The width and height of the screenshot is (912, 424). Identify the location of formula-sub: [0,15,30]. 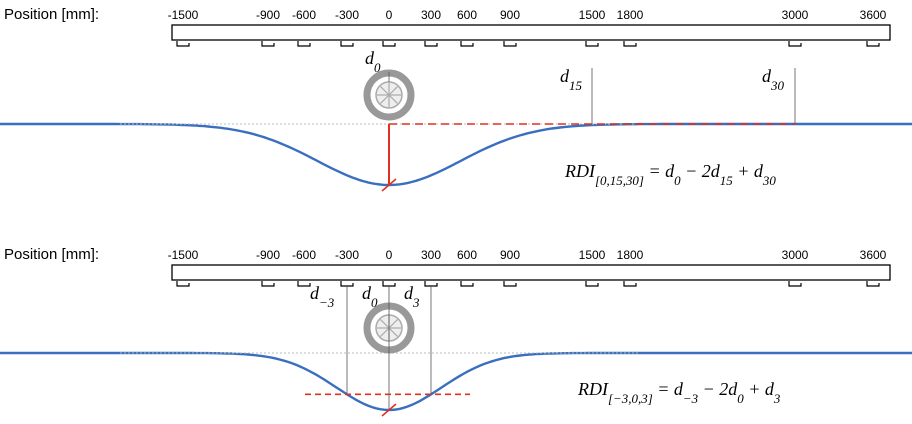
(619, 180).